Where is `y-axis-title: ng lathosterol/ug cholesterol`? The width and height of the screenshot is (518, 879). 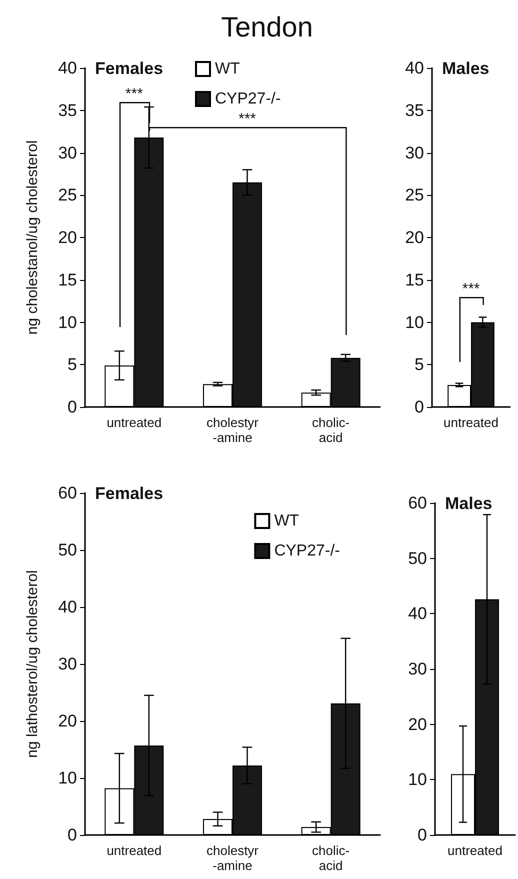
y-axis-title: ng lathosterol/ug cholesterol is located at coordinates (32, 664).